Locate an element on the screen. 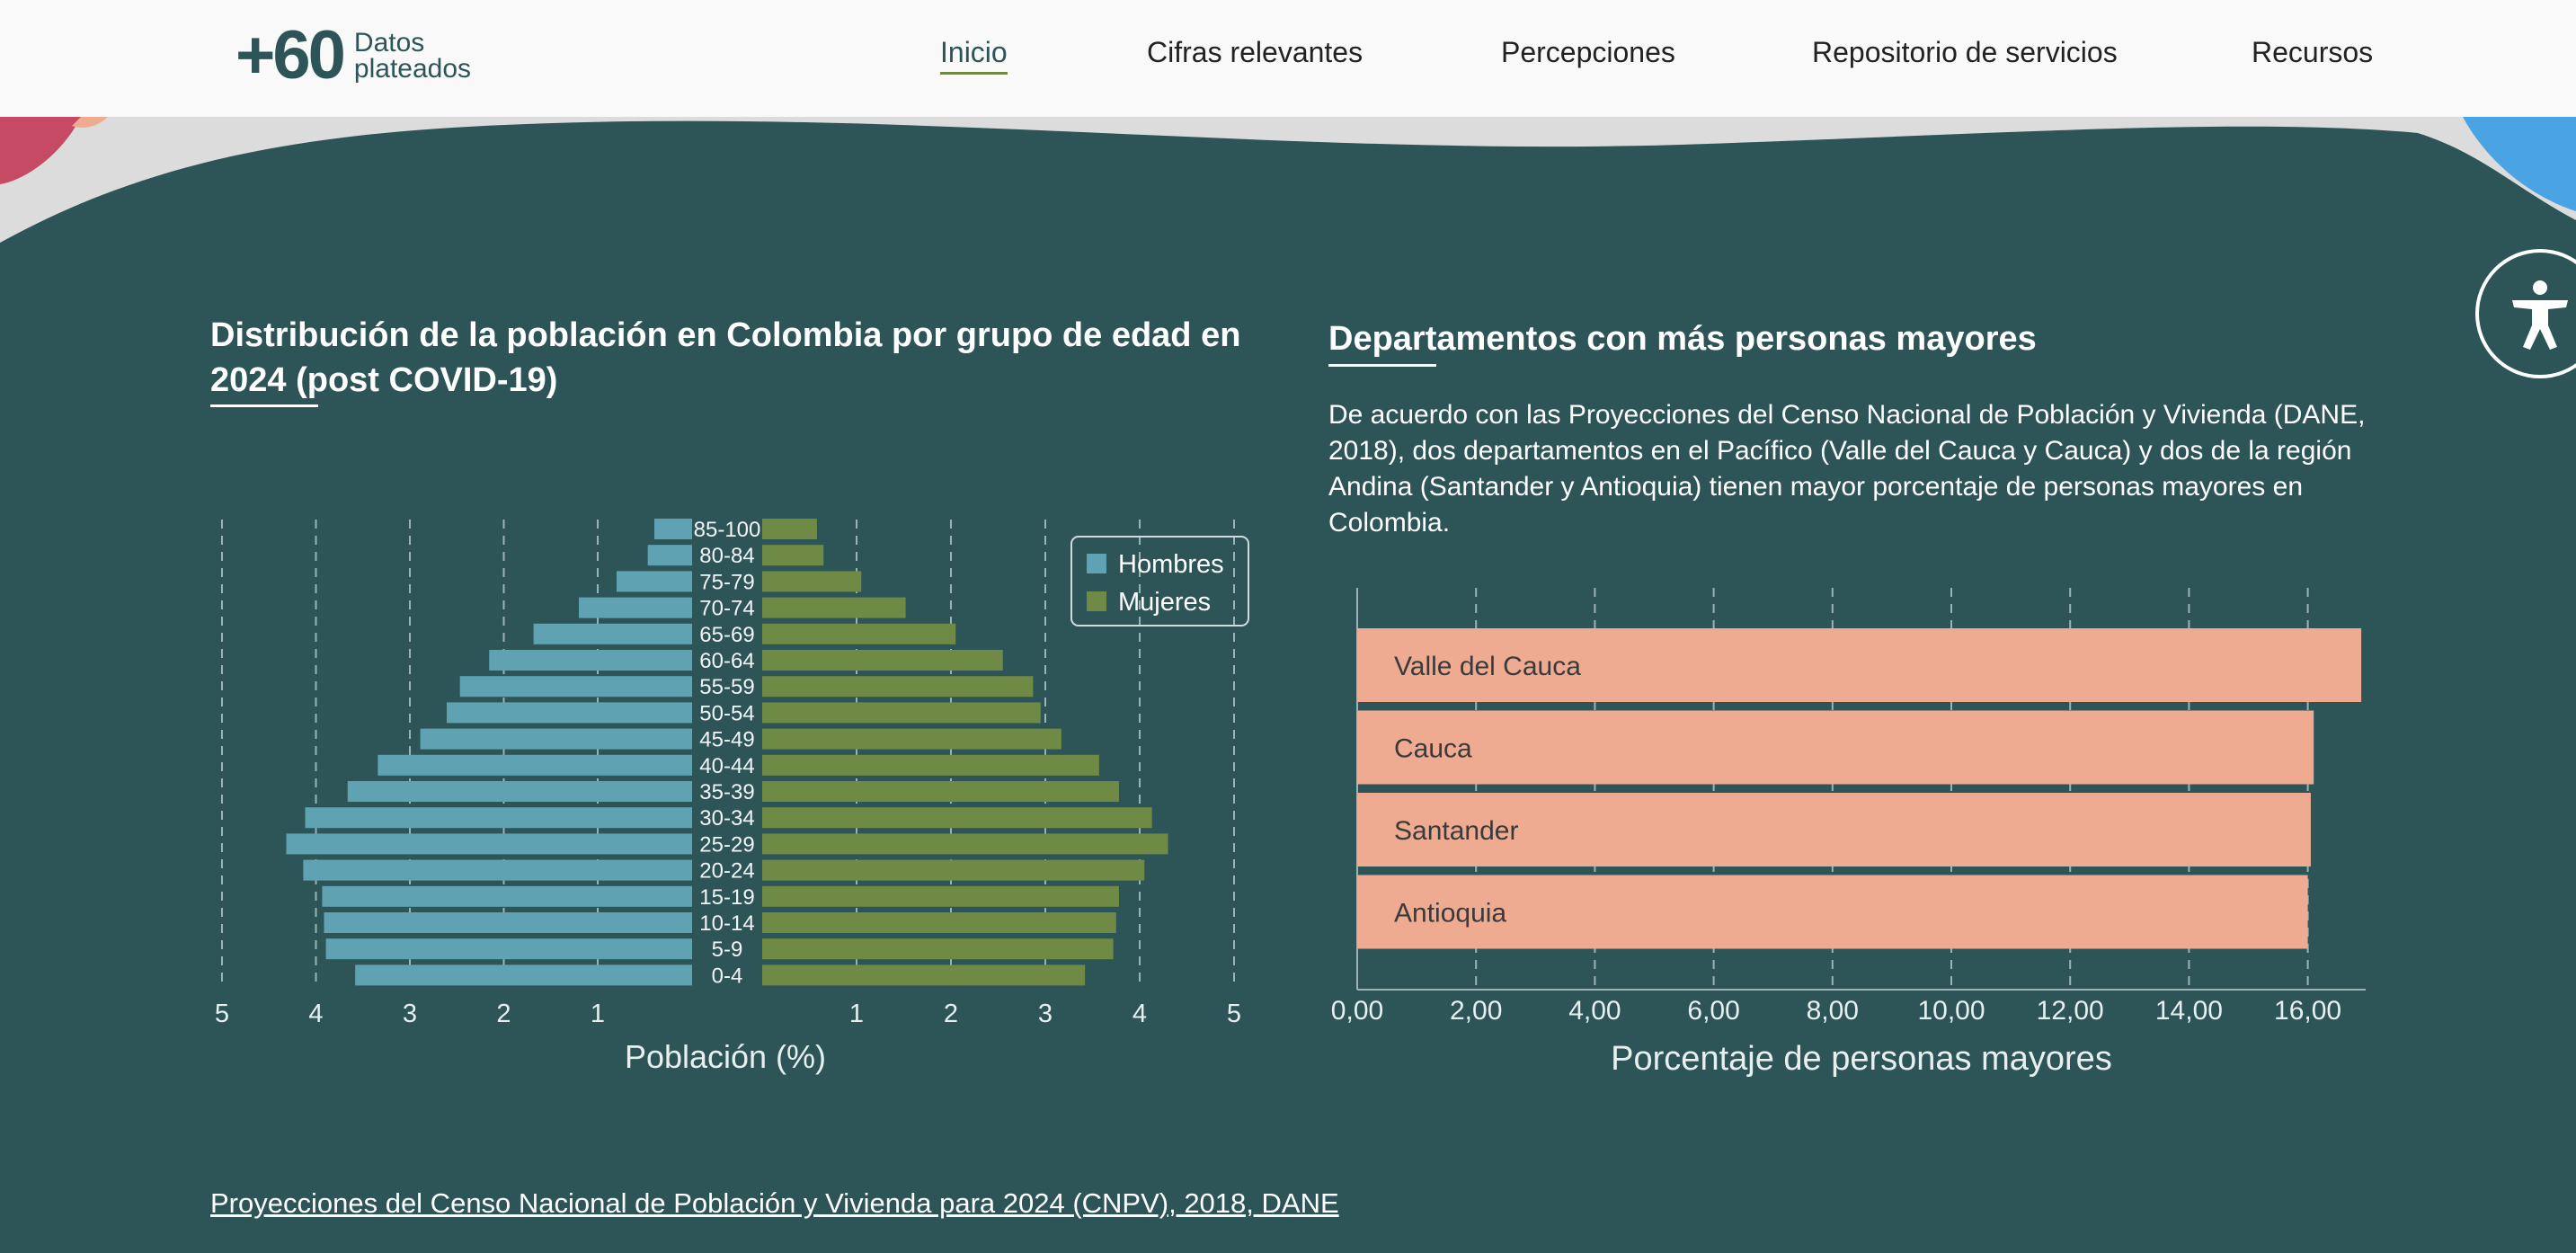 The height and width of the screenshot is (1253, 2576). site-logo: +60 Datos plateados is located at coordinates (353, 56).